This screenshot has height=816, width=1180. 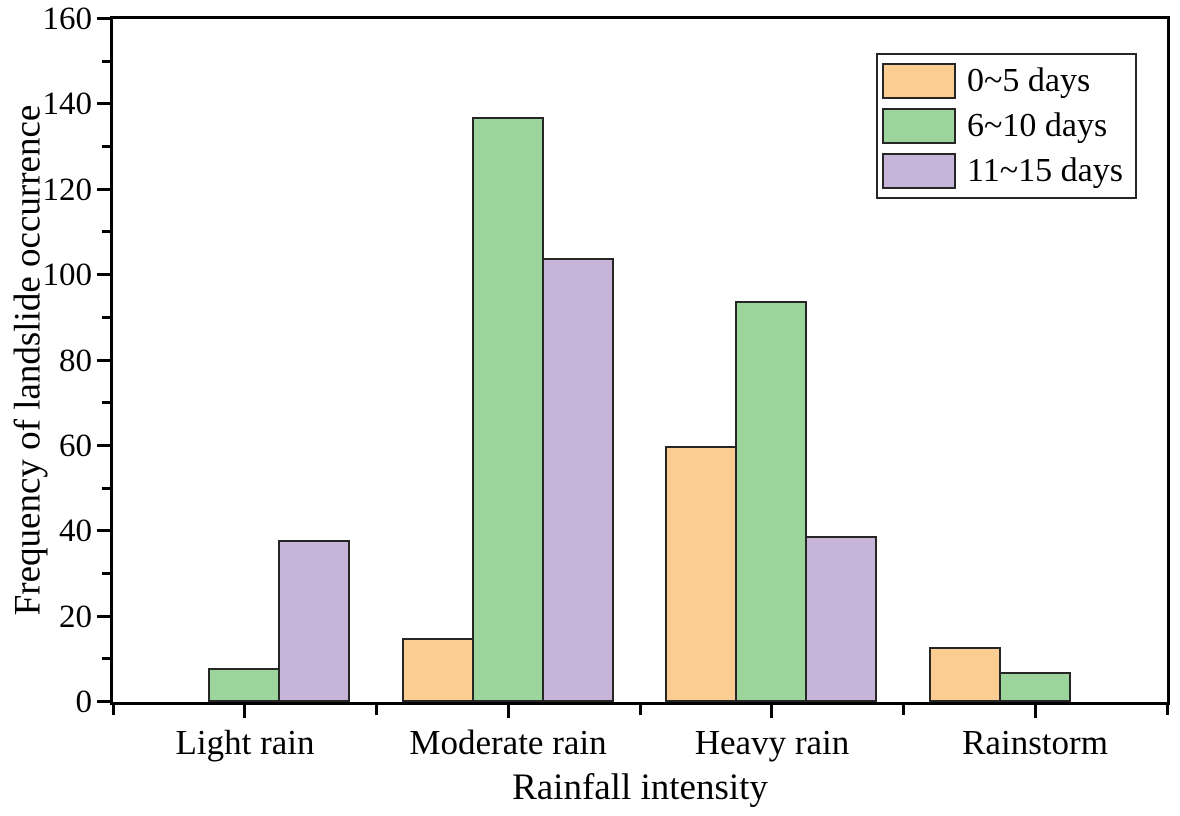 I want to click on bar-6-10-days-moderate-rain, so click(x=508, y=409).